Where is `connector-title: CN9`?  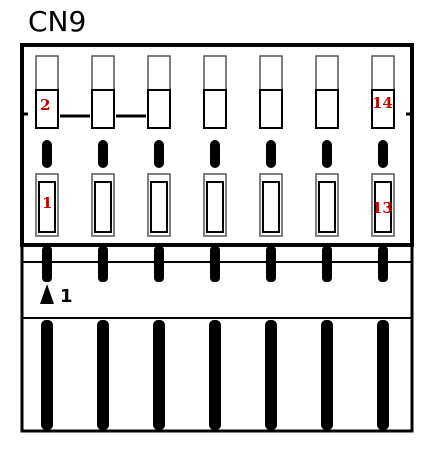 connector-title: CN9 is located at coordinates (57, 21).